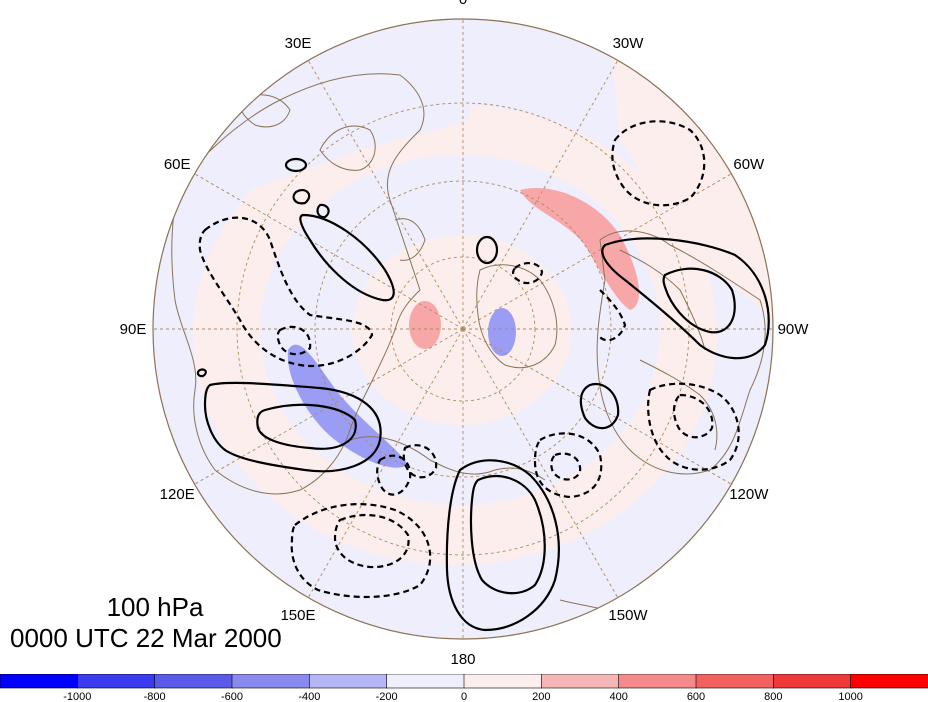 The width and height of the screenshot is (928, 702). Describe the element at coordinates (387, 696) in the screenshot. I see `colorbar-tick-label: -200` at that location.